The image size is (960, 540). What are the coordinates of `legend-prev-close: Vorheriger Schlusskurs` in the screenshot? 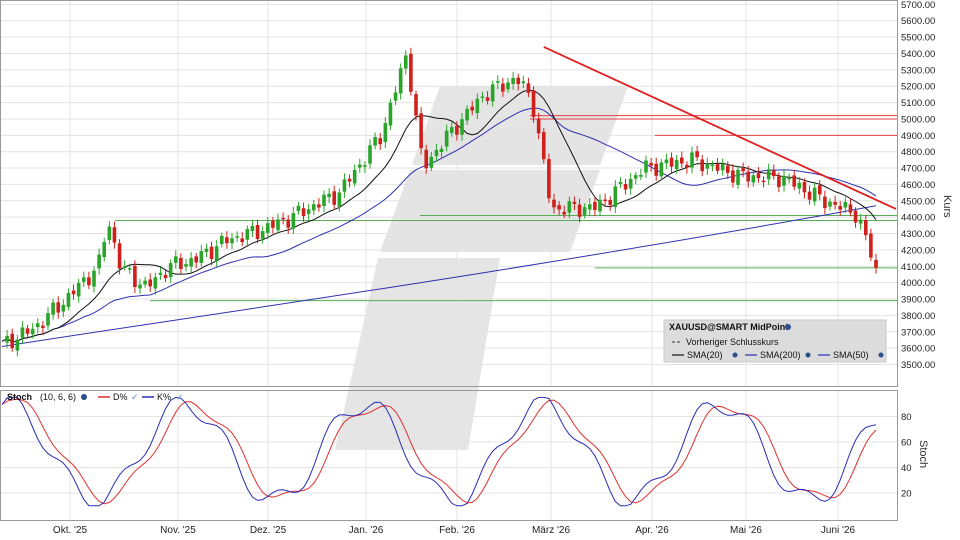 It's located at (732, 342).